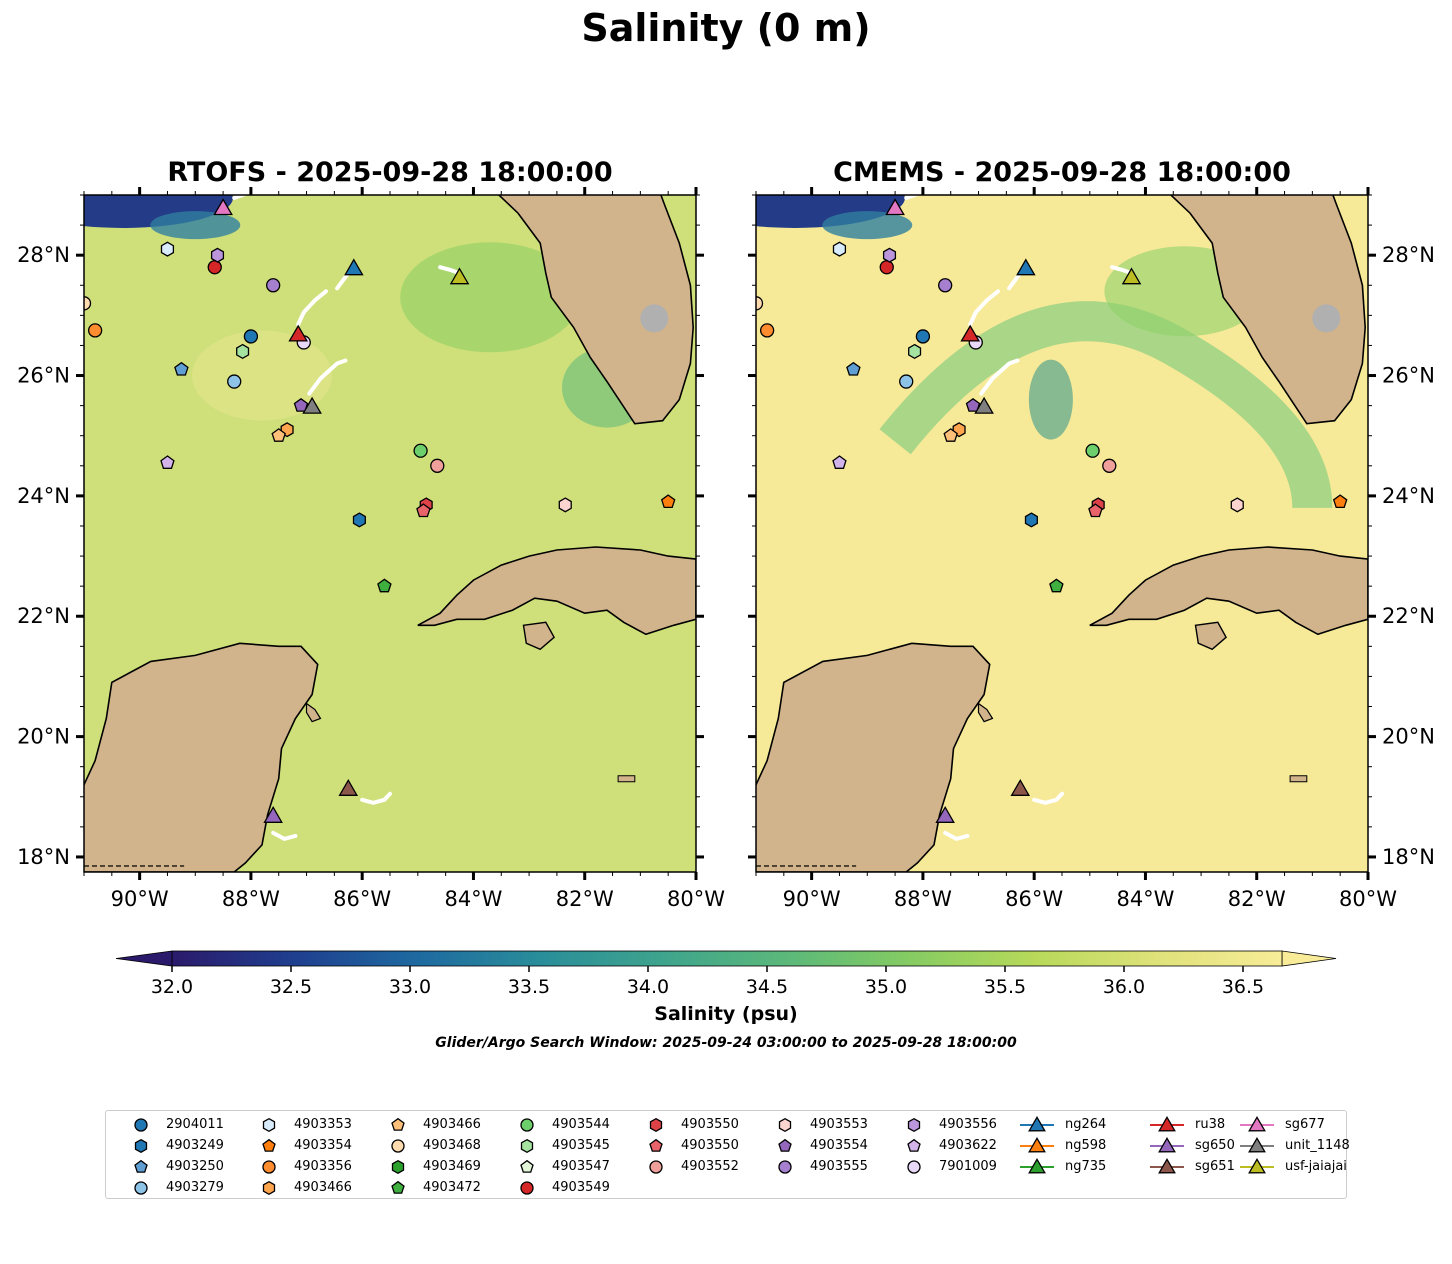 The height and width of the screenshot is (1264, 1452). What do you see at coordinates (726, 1014) in the screenshot?
I see `colorbar-label: Salinity (psu)` at bounding box center [726, 1014].